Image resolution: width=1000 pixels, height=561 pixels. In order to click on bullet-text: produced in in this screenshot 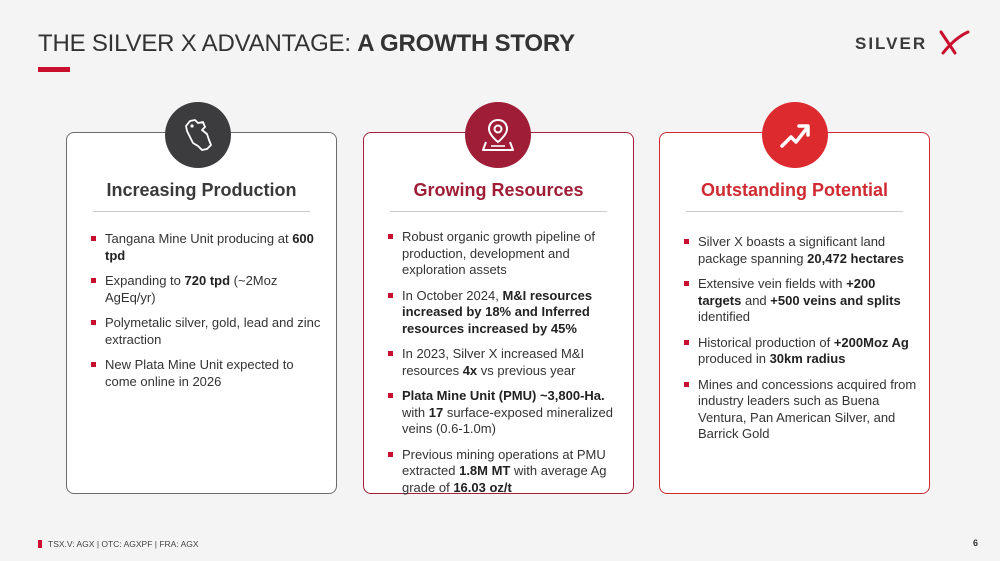, I will do `click(734, 358)`.